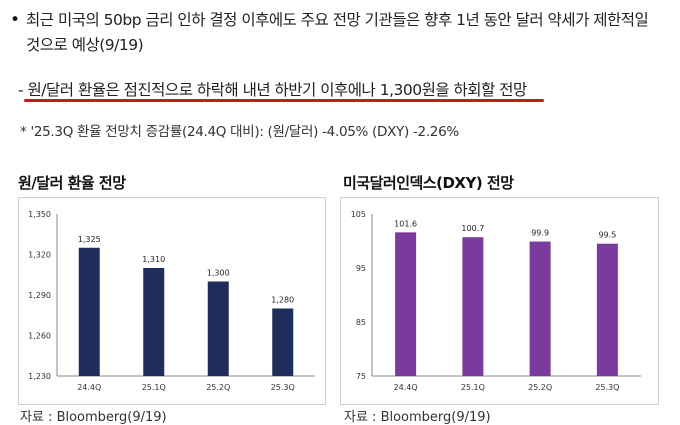 The height and width of the screenshot is (425, 680). What do you see at coordinates (39, 214) in the screenshot?
I see `krw-y-tick-label: 1,350` at bounding box center [39, 214].